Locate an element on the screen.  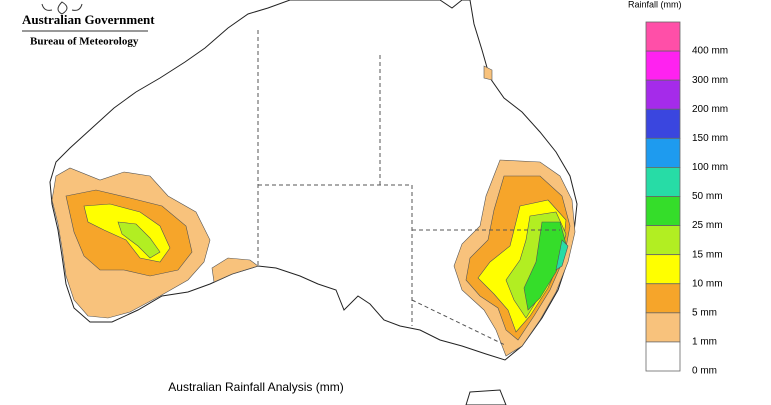
rain-qld-coast is located at coordinates (488, 73).